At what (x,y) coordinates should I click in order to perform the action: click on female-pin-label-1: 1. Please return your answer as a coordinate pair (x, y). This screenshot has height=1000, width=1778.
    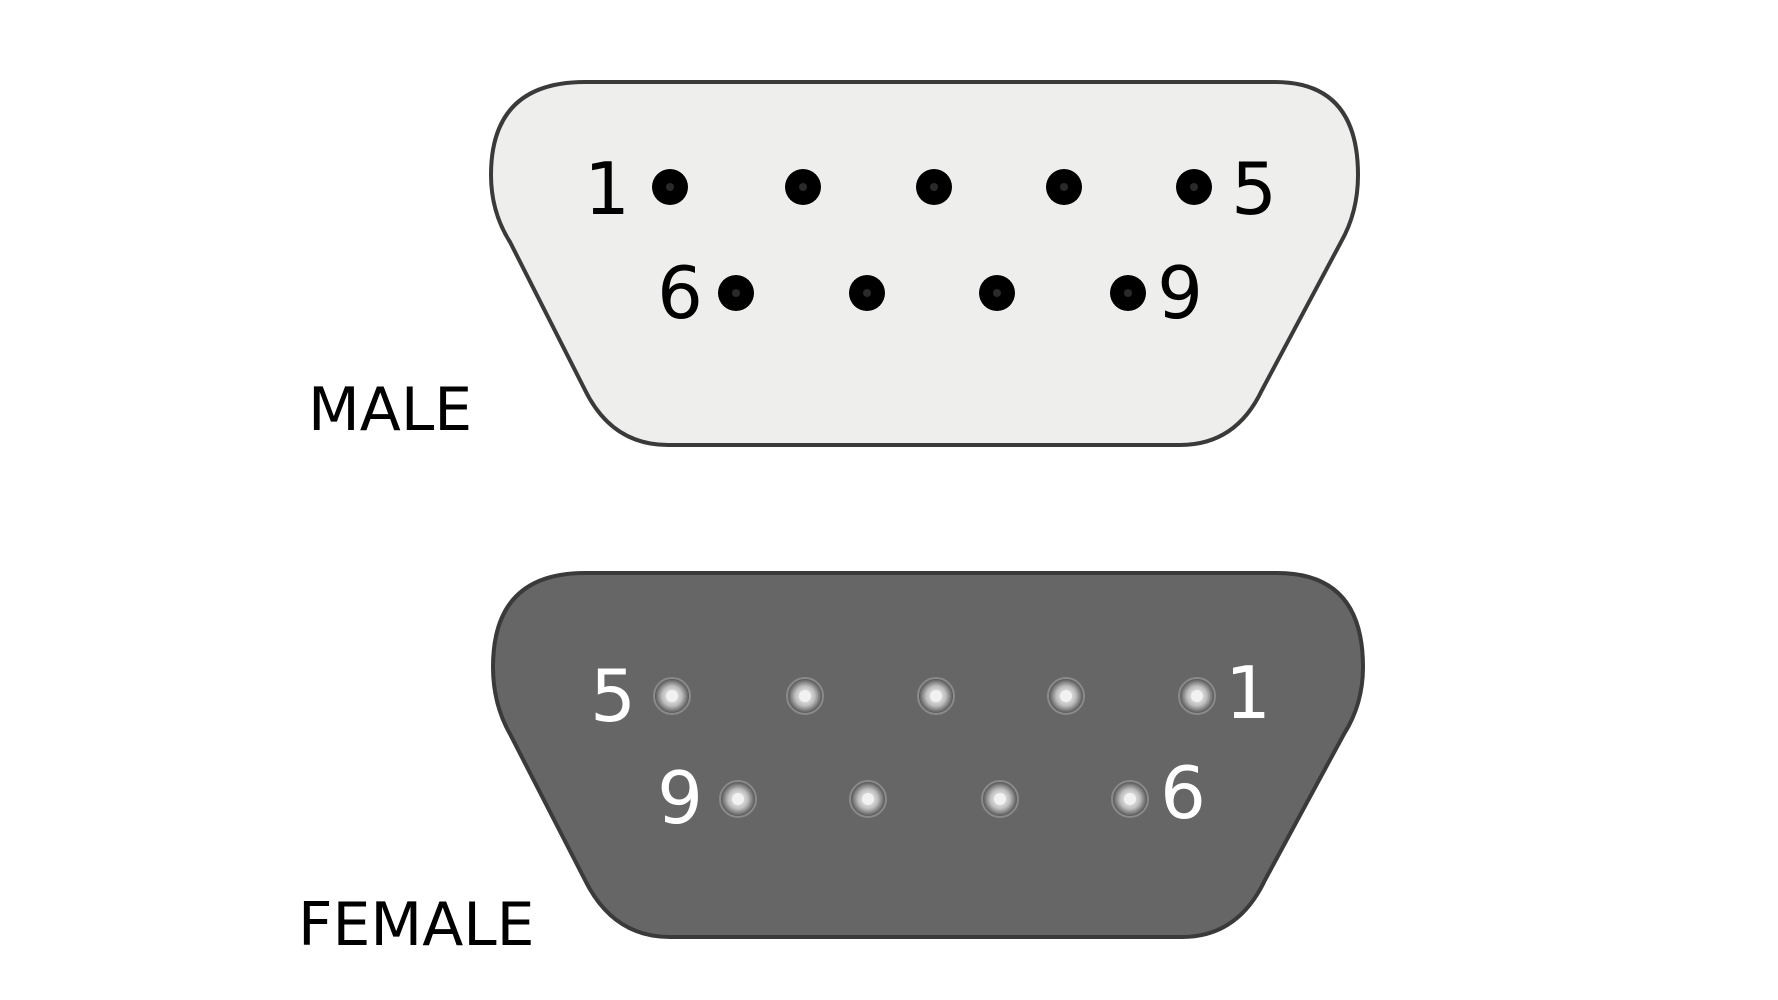
    Looking at the image, I should click on (1248, 693).